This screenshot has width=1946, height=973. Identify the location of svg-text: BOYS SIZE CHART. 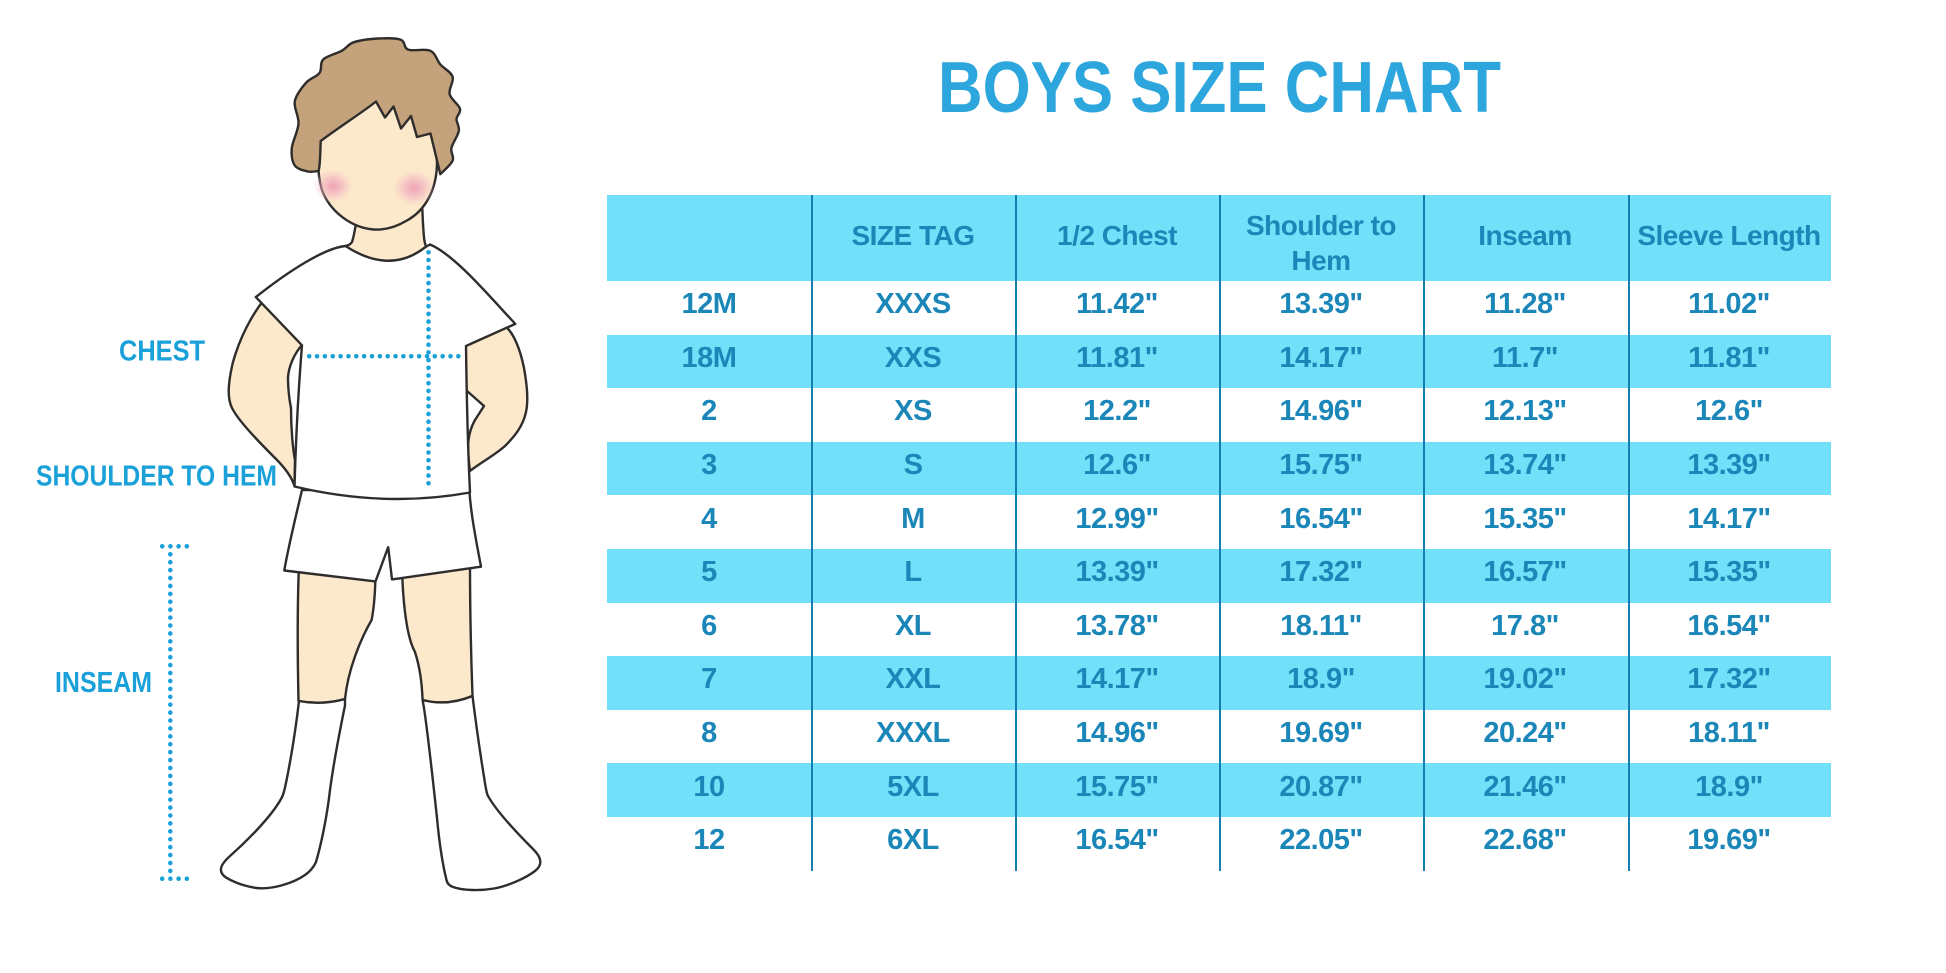
(1219, 88).